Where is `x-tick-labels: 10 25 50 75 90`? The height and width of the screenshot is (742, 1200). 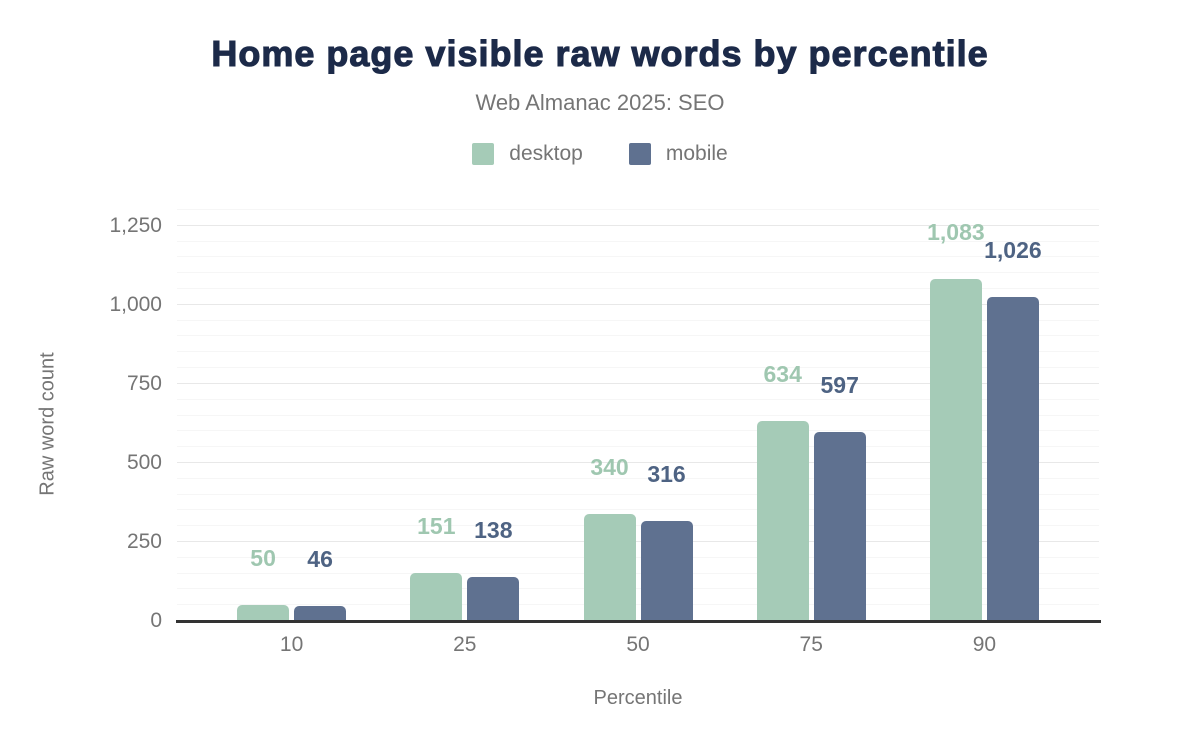
x-tick-labels: 10 25 50 75 90 is located at coordinates (638, 645).